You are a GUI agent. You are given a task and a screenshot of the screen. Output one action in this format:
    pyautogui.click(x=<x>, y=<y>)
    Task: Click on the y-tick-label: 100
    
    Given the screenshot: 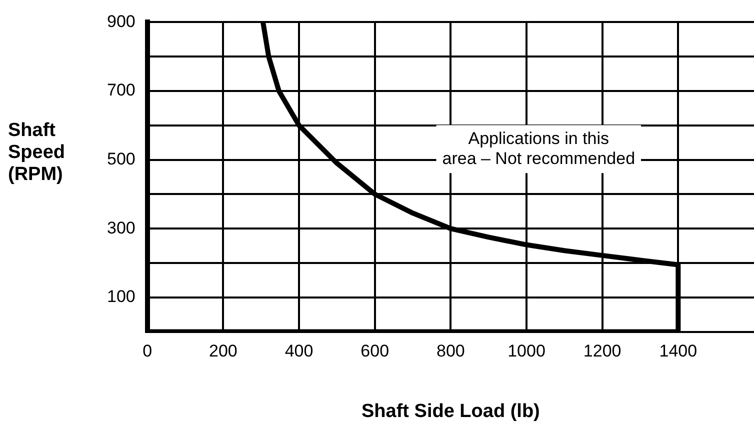 What is the action you would take?
    pyautogui.click(x=121, y=296)
    